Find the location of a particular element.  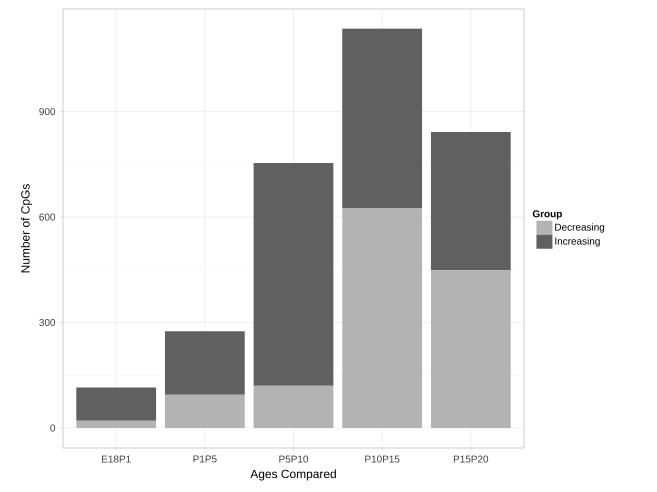

legend-label: Decreasing is located at coordinates (579, 228).